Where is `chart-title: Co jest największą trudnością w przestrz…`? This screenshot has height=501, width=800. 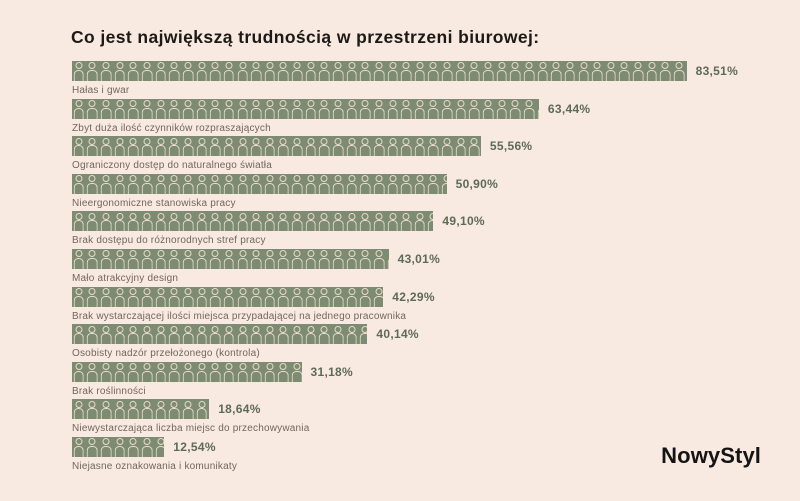
chart-title: Co jest największą trudnością w przestrz… is located at coordinates (305, 37).